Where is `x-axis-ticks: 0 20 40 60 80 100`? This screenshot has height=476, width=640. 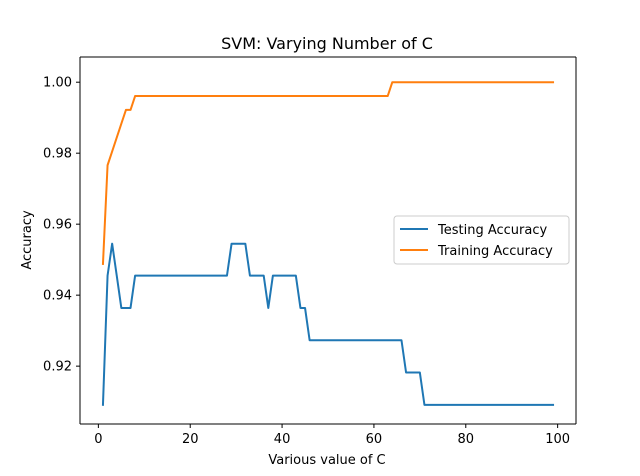
x-axis-ticks: 0 20 40 60 80 100 is located at coordinates (332, 435).